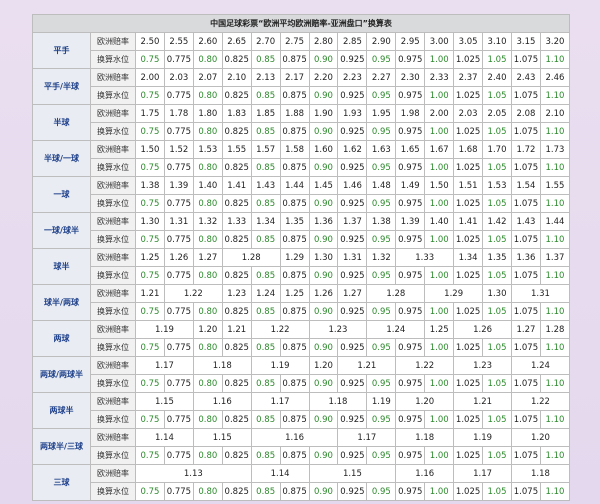 The height and width of the screenshot is (504, 600). Describe the element at coordinates (61, 338) in the screenshot. I see `handicap-label: 两球` at that location.